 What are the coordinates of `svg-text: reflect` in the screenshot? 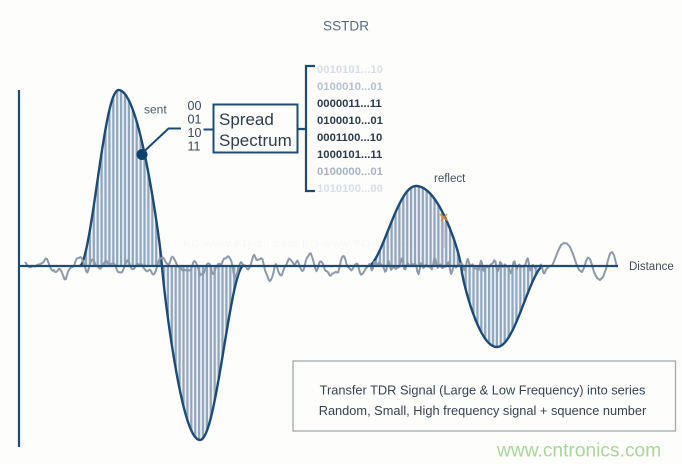 It's located at (450, 179).